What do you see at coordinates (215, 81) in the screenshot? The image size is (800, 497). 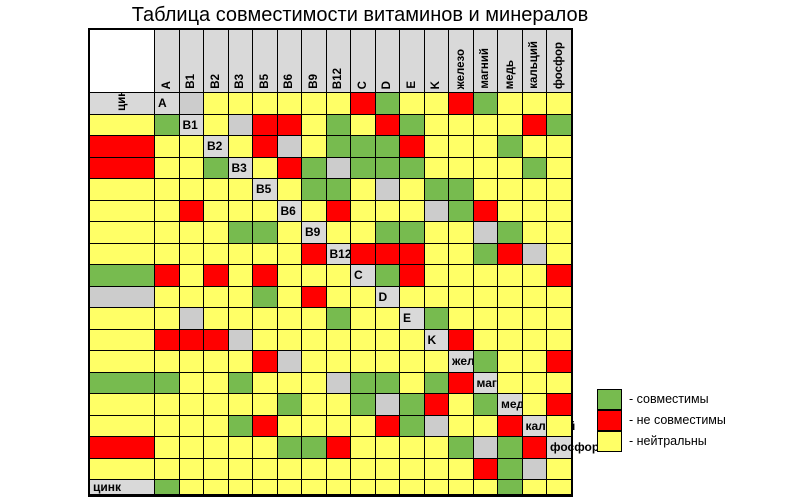 I see `column-header-label: B2` at bounding box center [215, 81].